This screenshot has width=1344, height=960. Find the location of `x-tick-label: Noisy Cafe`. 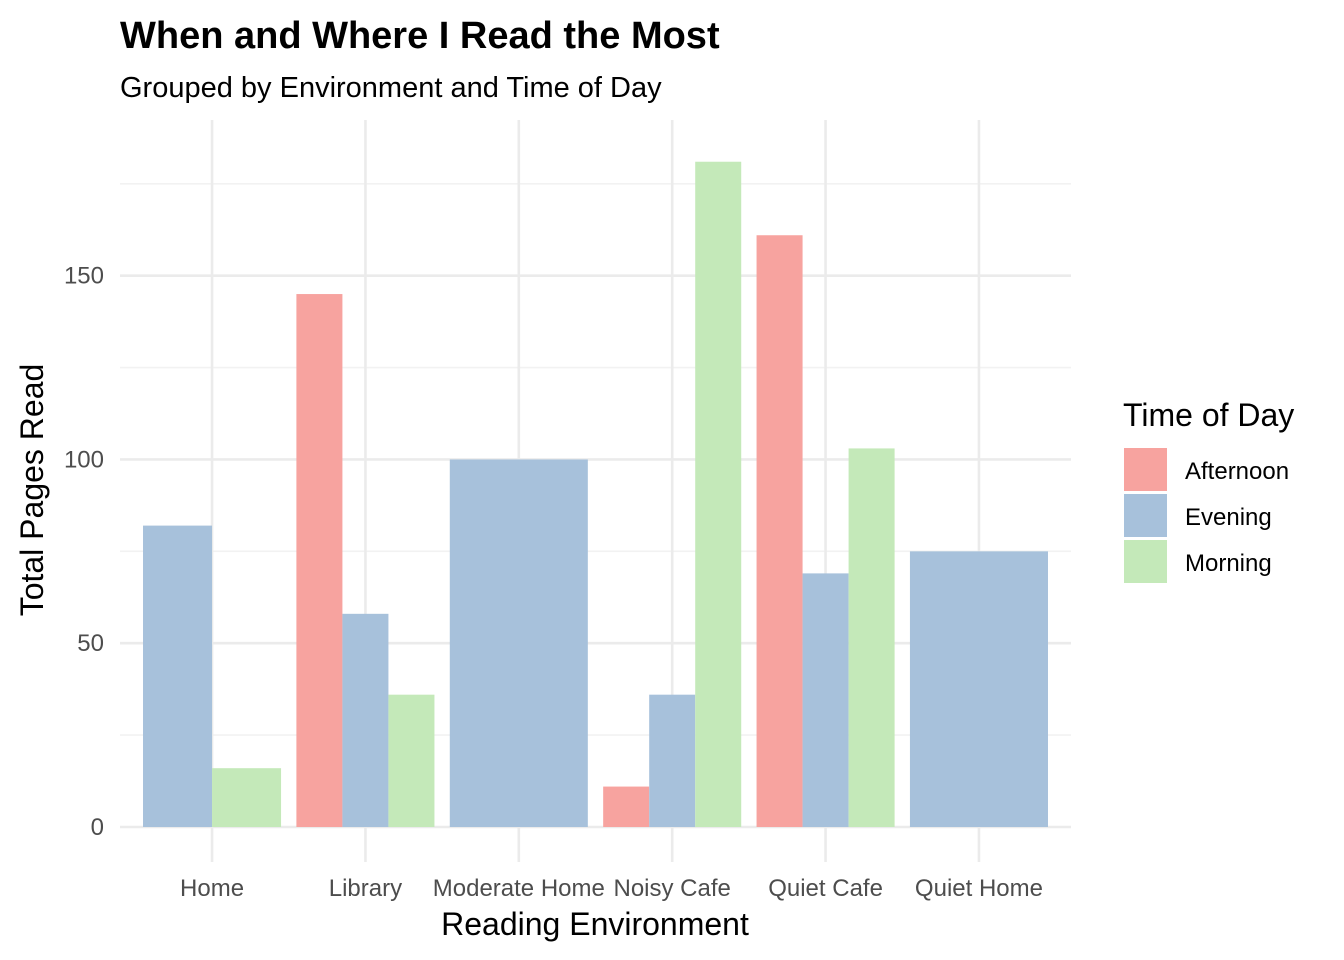

x-tick-label: Noisy Cafe is located at coordinates (672, 888).